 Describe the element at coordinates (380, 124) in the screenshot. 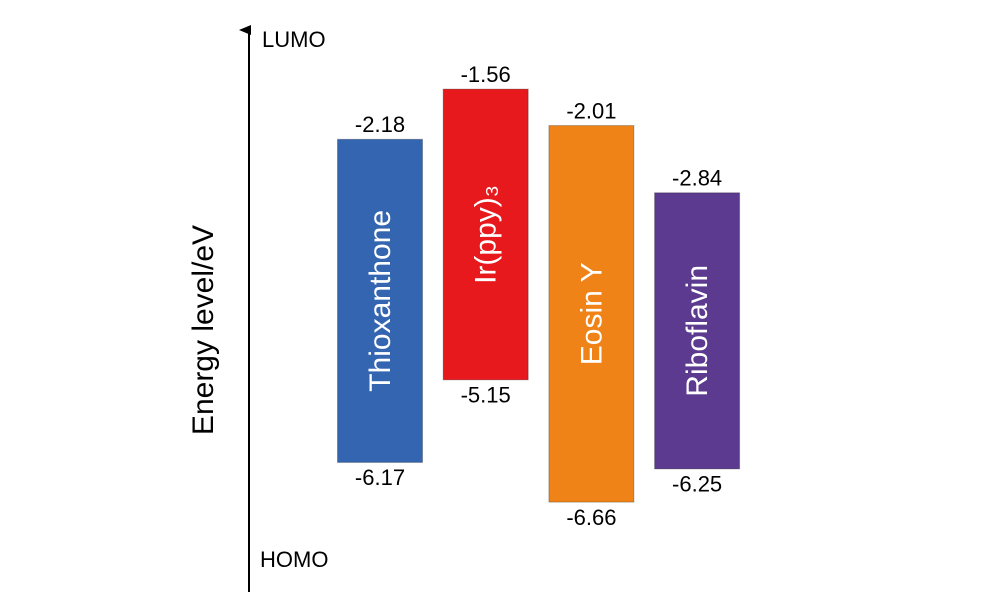

I see `lumo-value-label: -2.18` at that location.